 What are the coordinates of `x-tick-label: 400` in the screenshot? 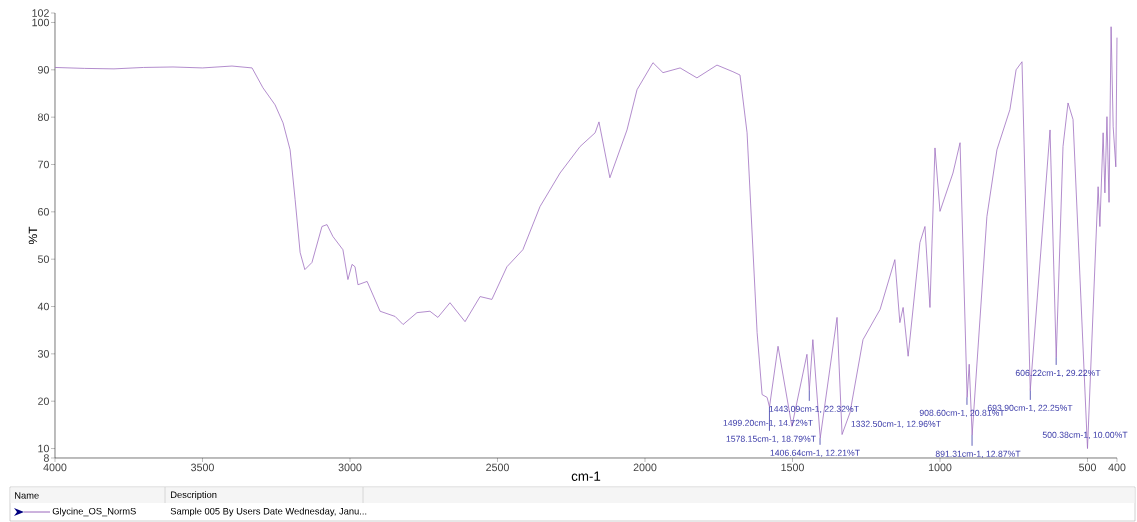 It's located at (1117, 467).